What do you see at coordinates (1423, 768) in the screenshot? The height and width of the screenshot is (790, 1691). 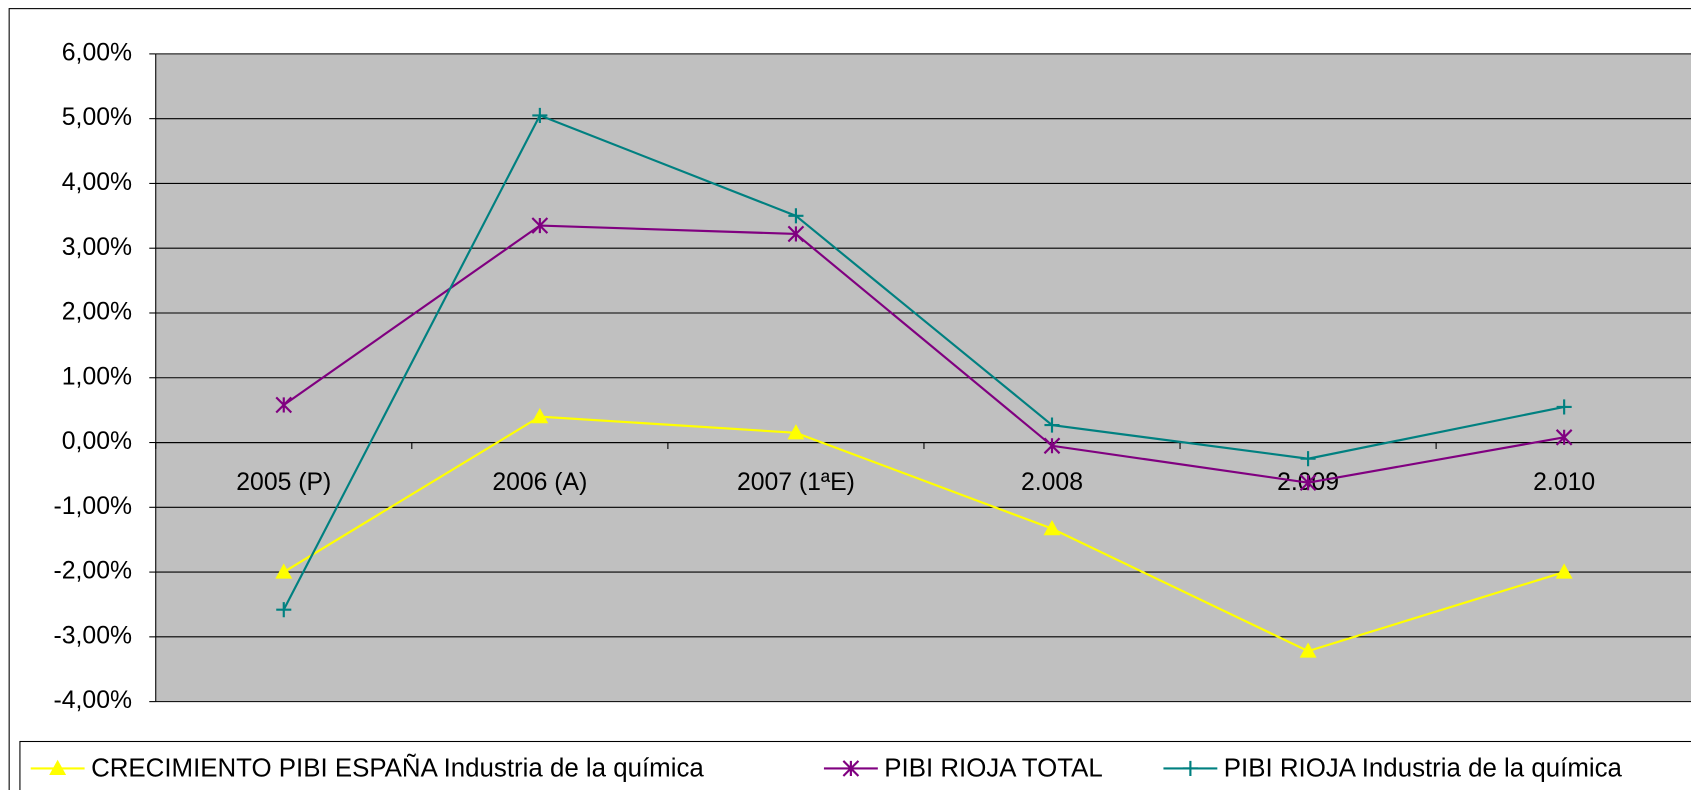 I see `legend-label: PIBI RIOJA Industria de la química` at bounding box center [1423, 768].